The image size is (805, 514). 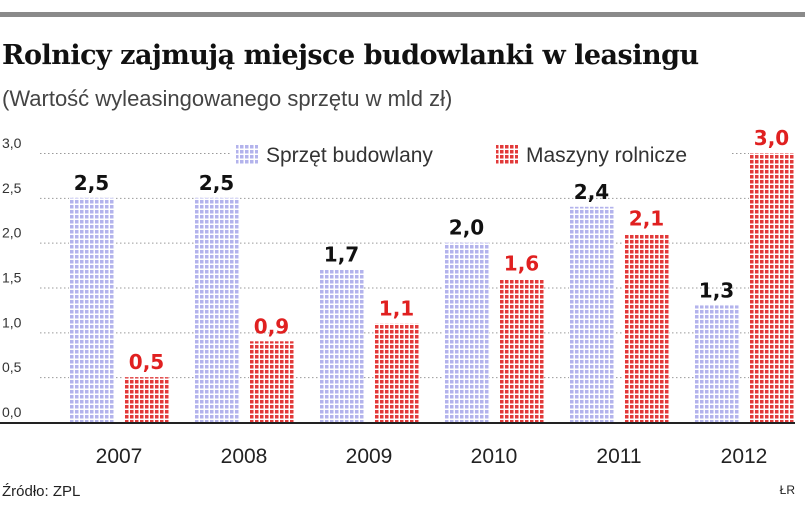 I want to click on x-tick-label: 2007, so click(x=119, y=456).